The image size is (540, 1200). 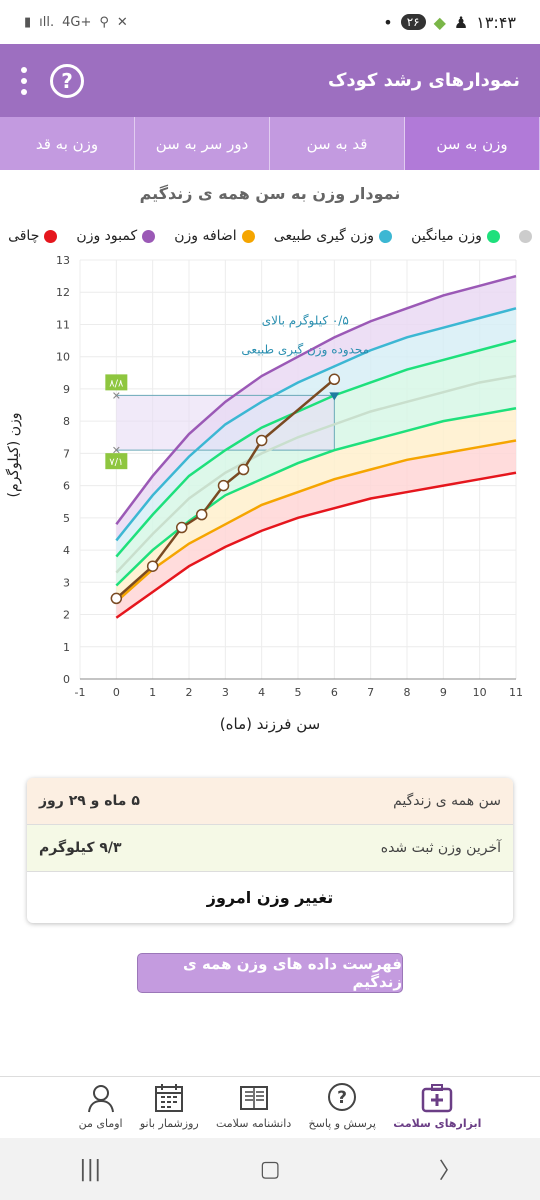 I want to click on tab-head-circumference: دور سر به سن, so click(x=202, y=143).